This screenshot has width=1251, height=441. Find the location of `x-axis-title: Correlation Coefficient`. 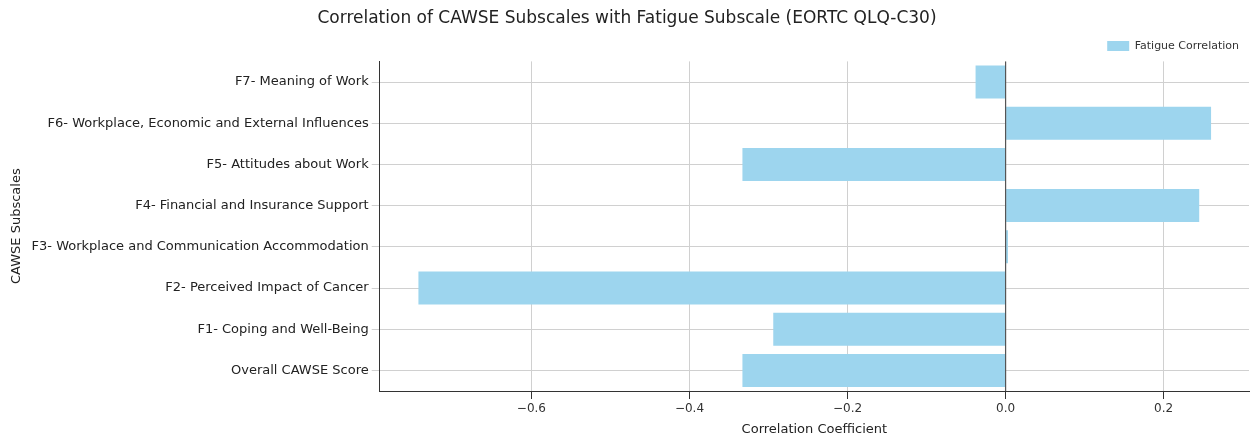

x-axis-title: Correlation Coefficient is located at coordinates (814, 428).